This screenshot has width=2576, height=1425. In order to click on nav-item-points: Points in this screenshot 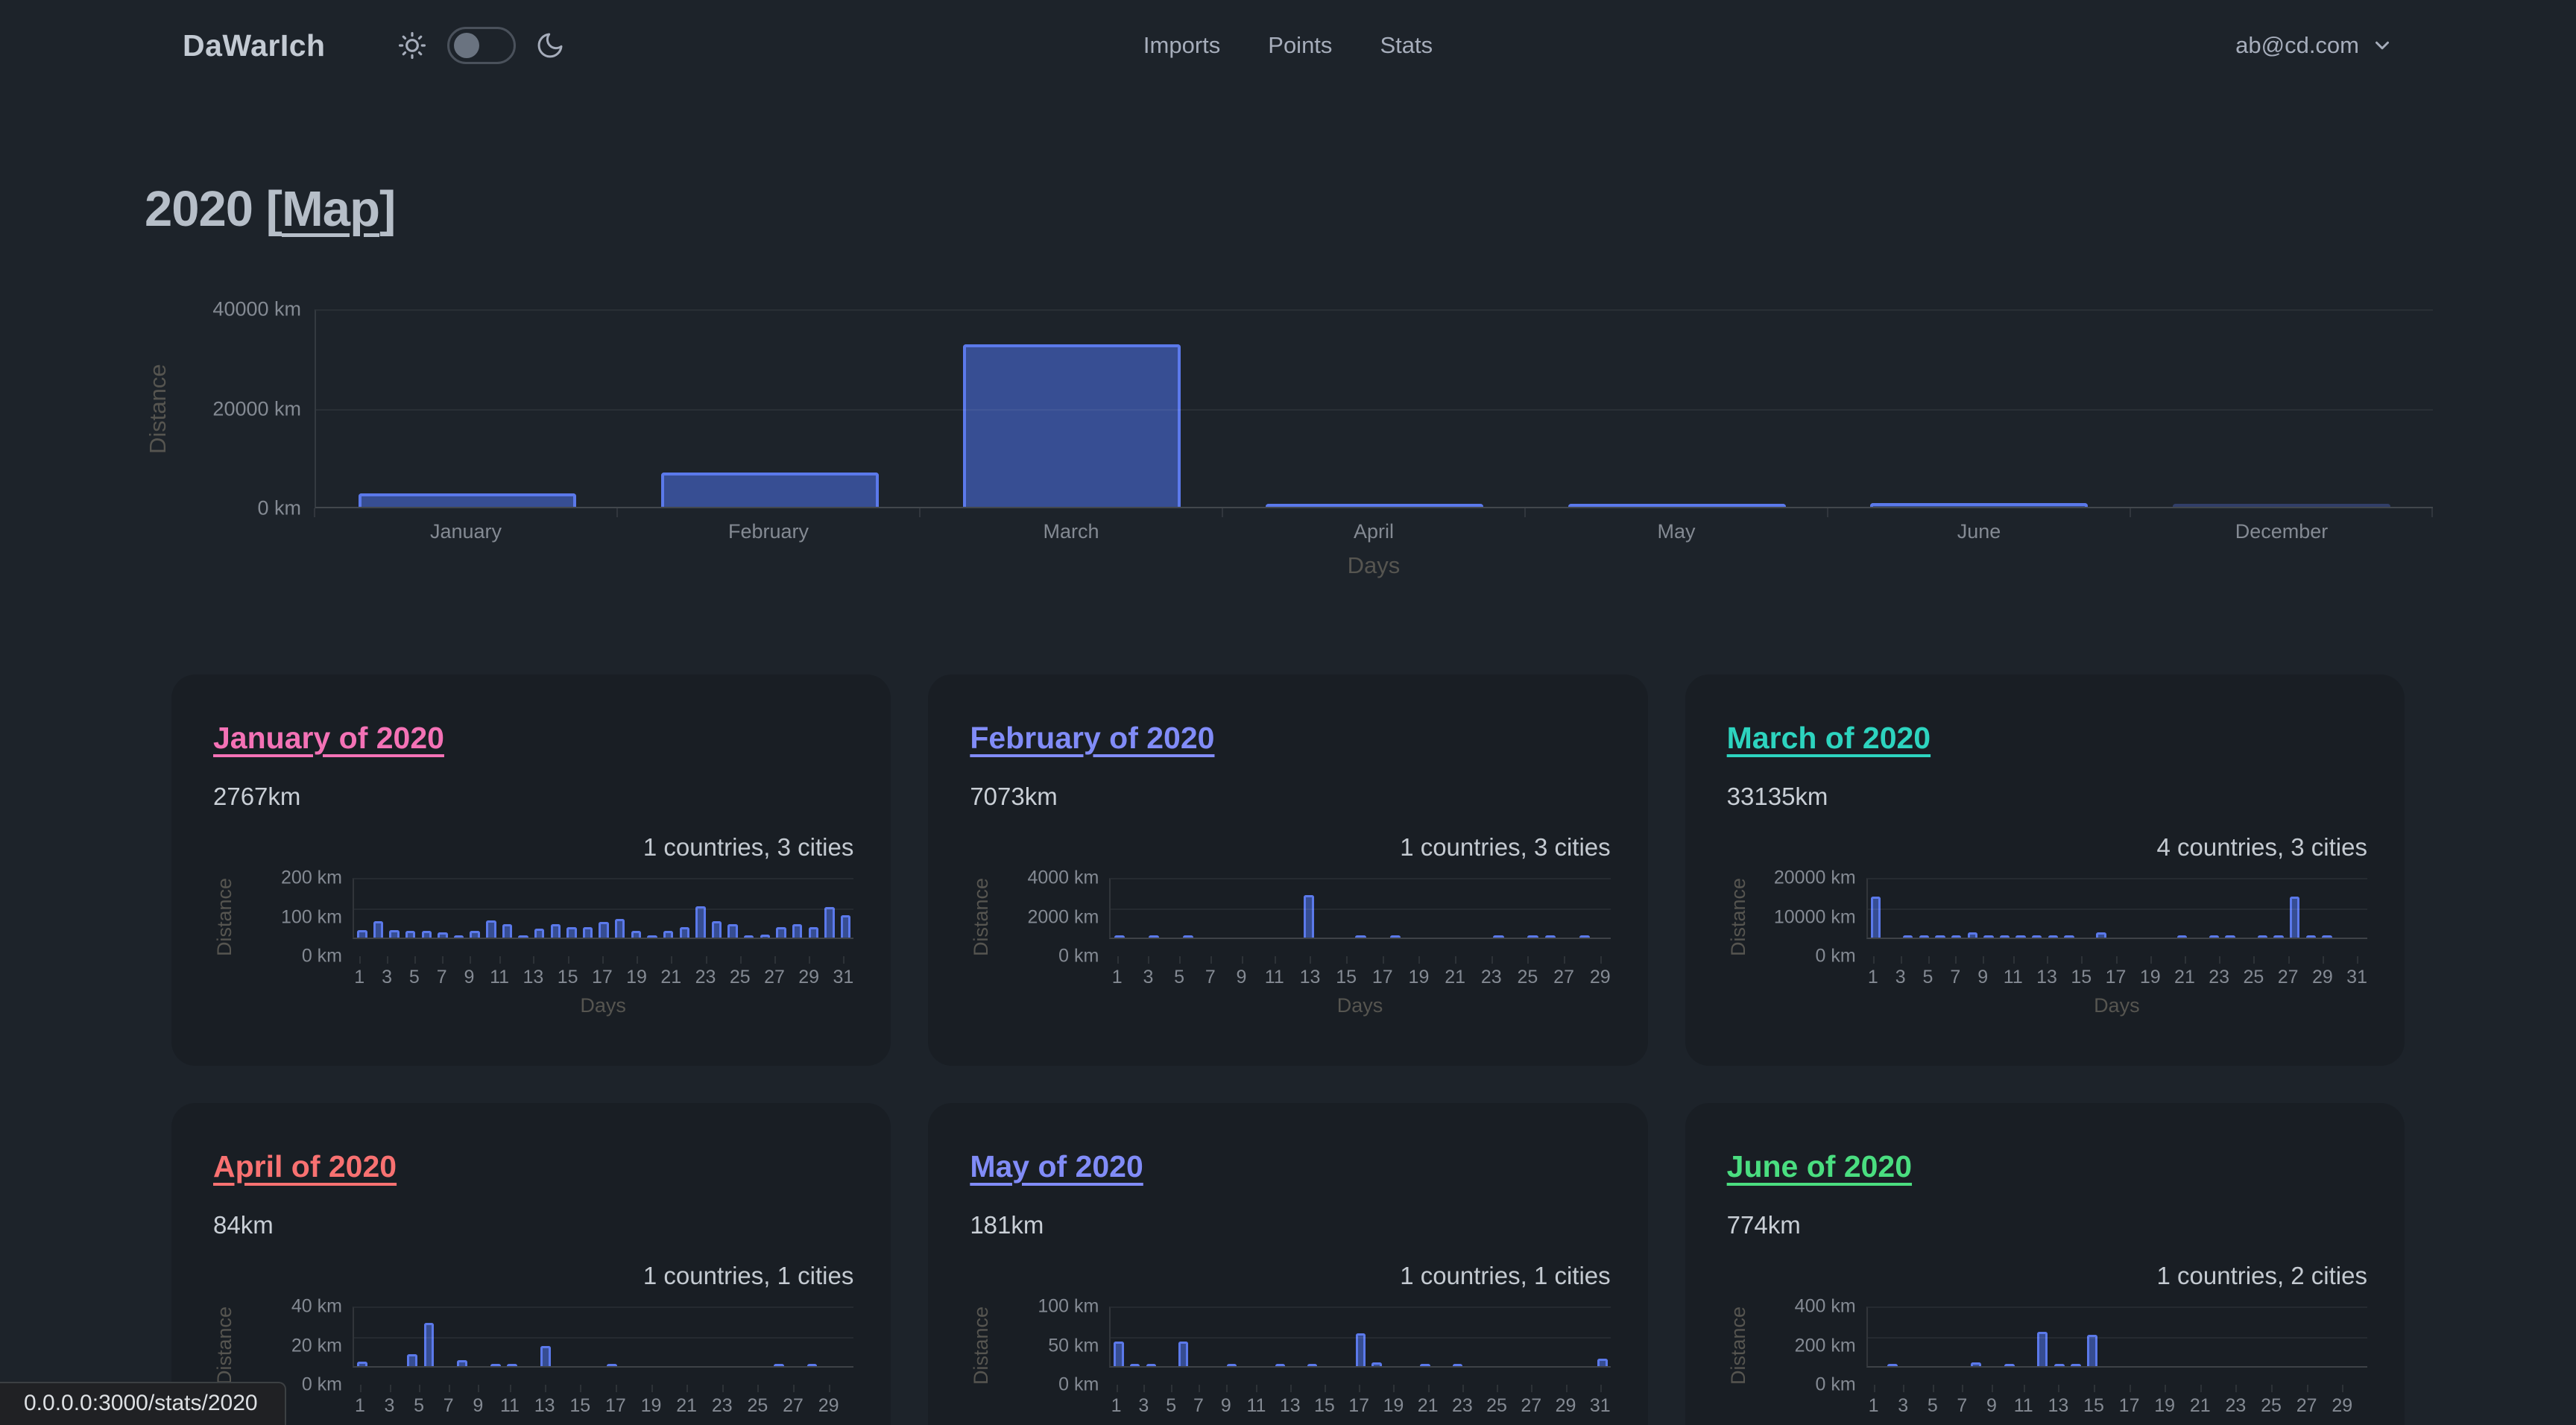, I will do `click(1300, 45)`.